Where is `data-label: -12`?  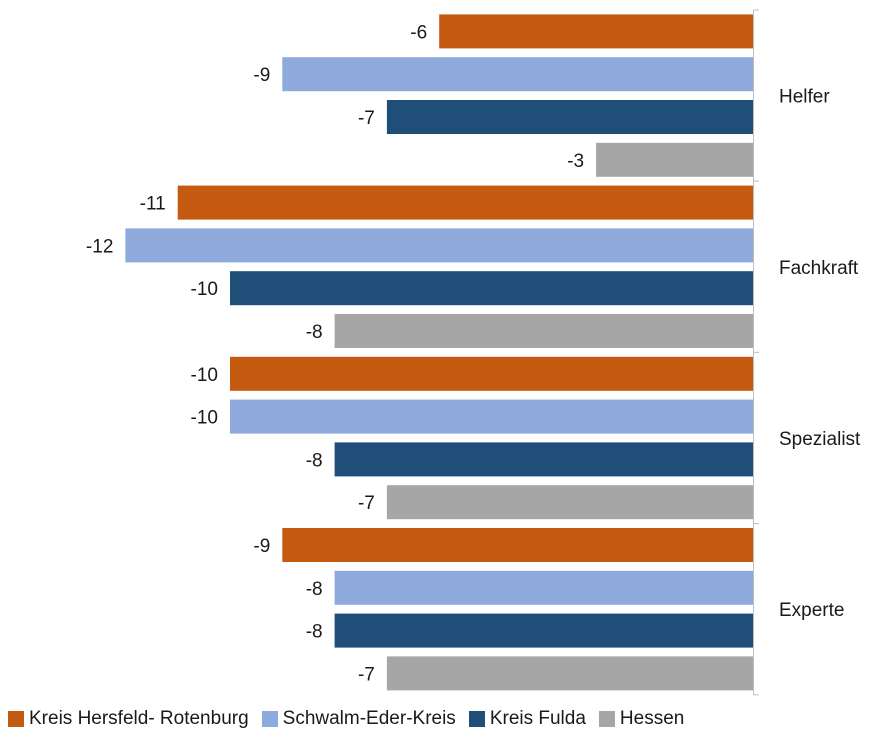
data-label: -12 is located at coordinates (99, 246).